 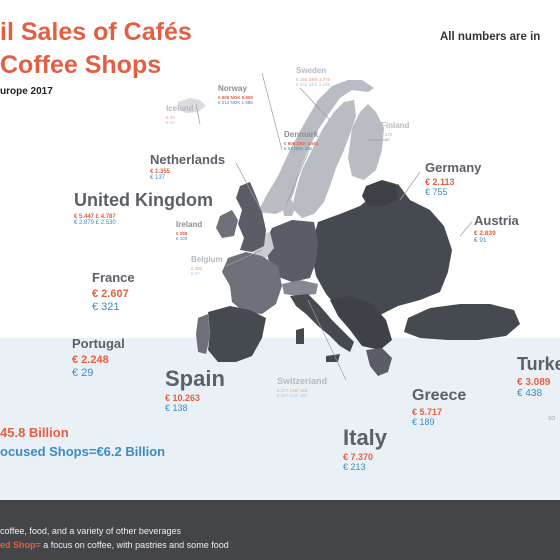 I want to click on baltic-states-shape, so click(x=380, y=193).